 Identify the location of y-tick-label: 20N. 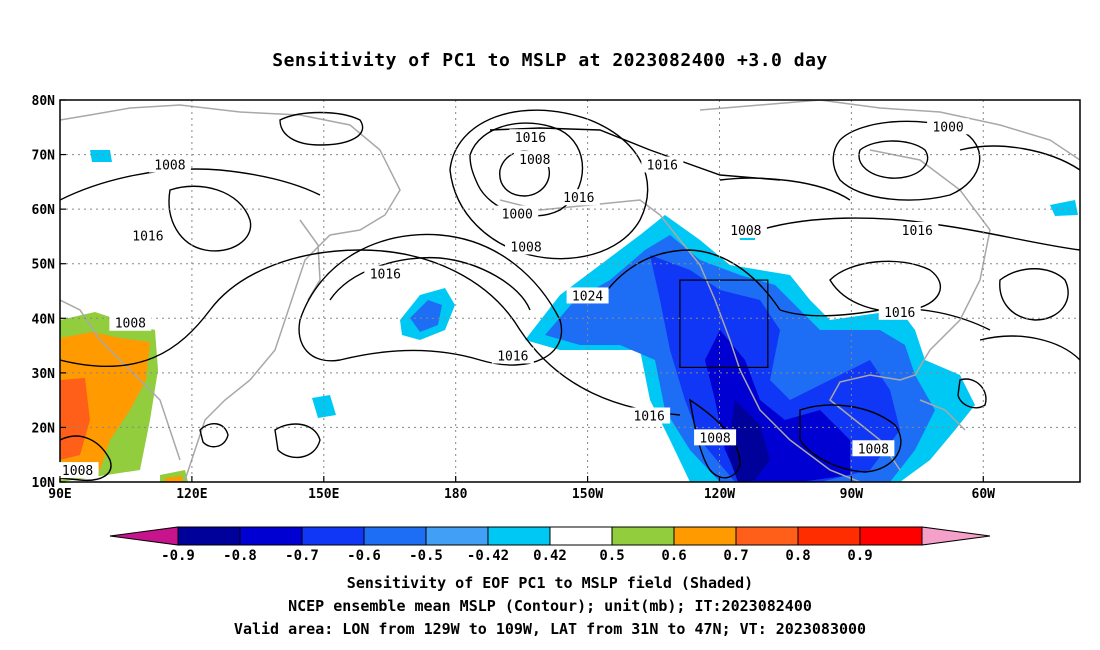
(44, 428).